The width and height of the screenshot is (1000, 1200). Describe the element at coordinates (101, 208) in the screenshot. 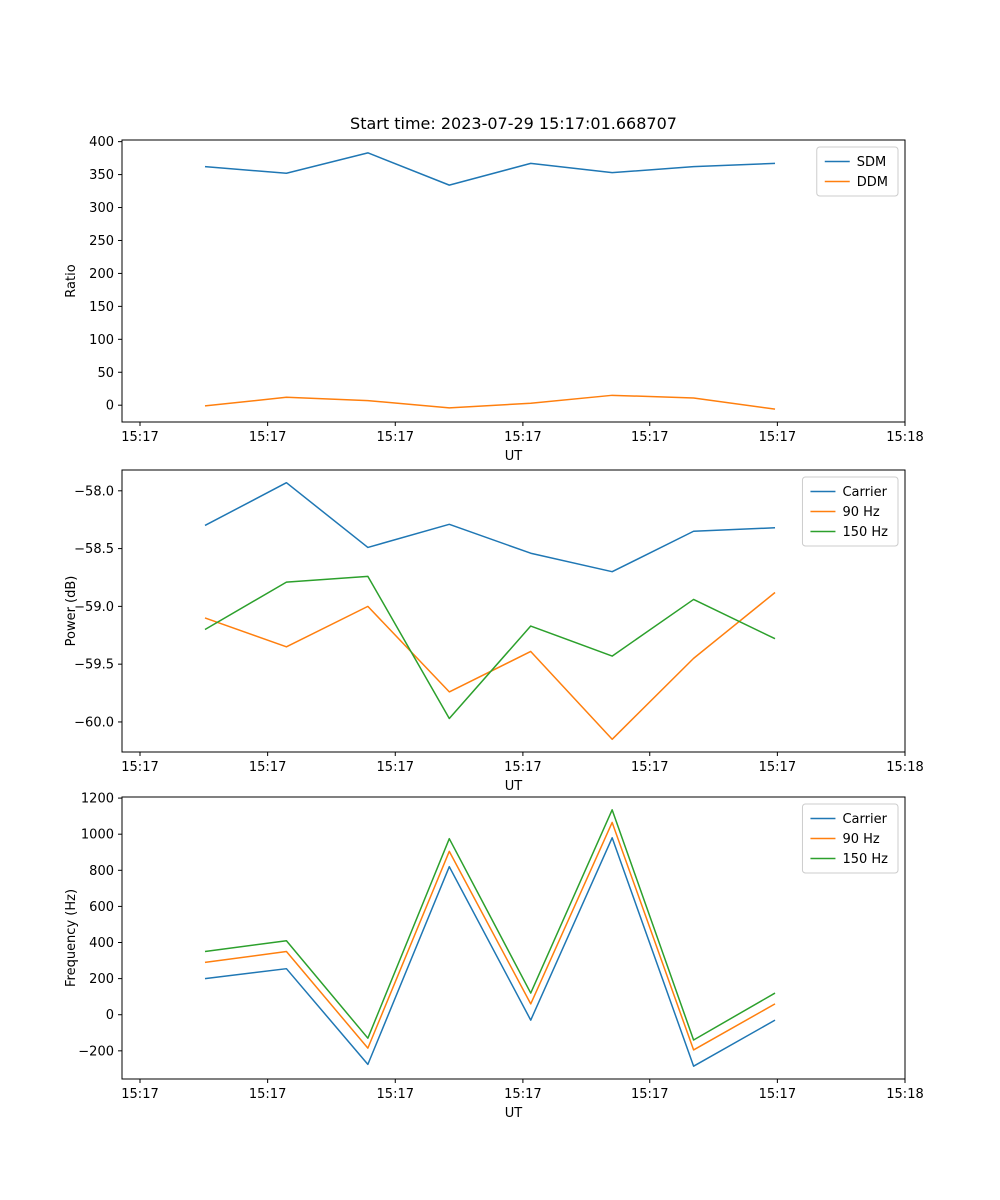

I see `y-tick-label: 300` at that location.